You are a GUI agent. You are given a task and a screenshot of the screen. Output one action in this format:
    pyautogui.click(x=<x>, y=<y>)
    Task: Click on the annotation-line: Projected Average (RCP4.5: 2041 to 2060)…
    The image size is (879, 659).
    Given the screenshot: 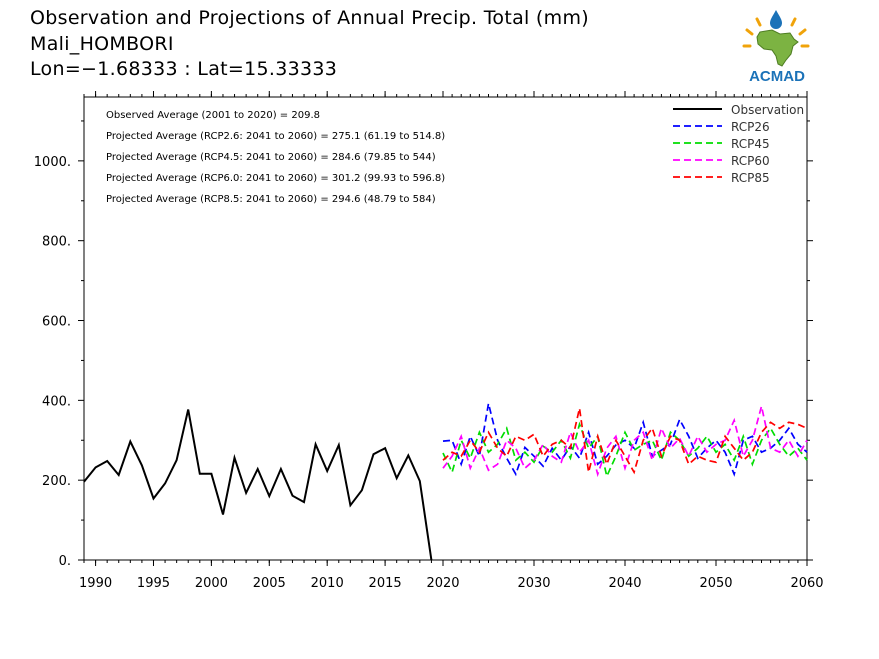 What is the action you would take?
    pyautogui.click(x=271, y=157)
    